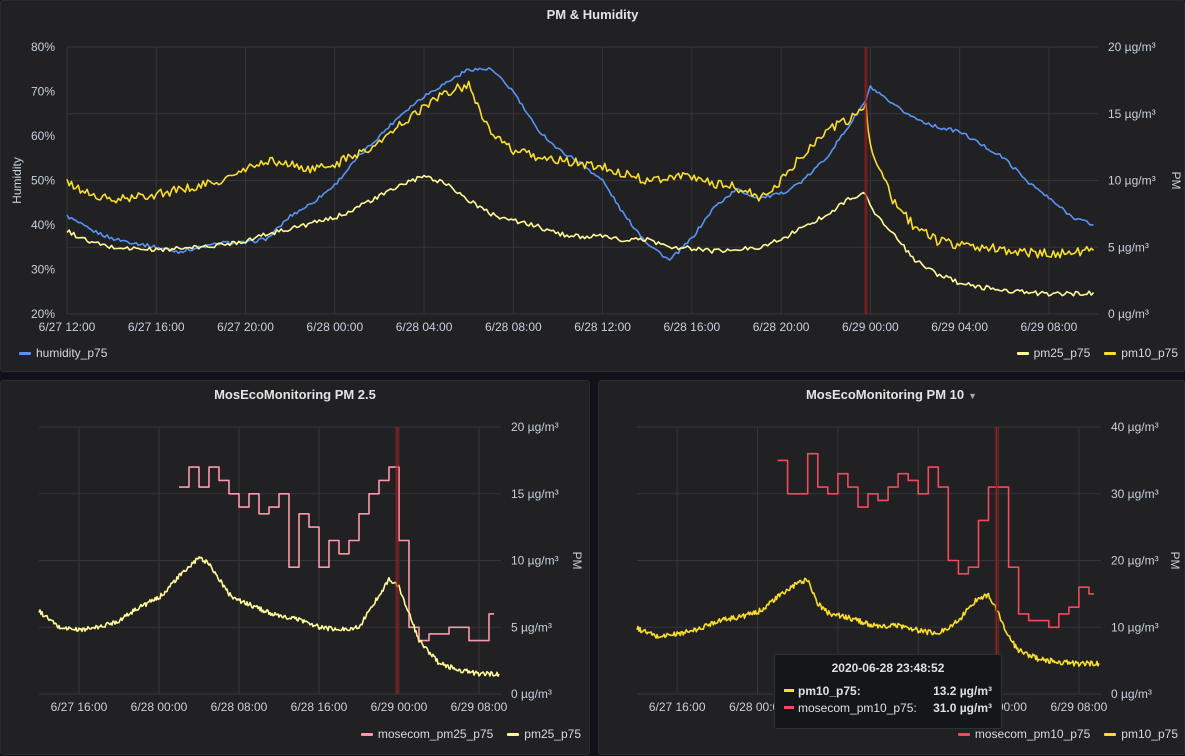 This screenshot has height=756, width=1185. I want to click on tooltip-value: 31.0 µg/m³, so click(962, 707).